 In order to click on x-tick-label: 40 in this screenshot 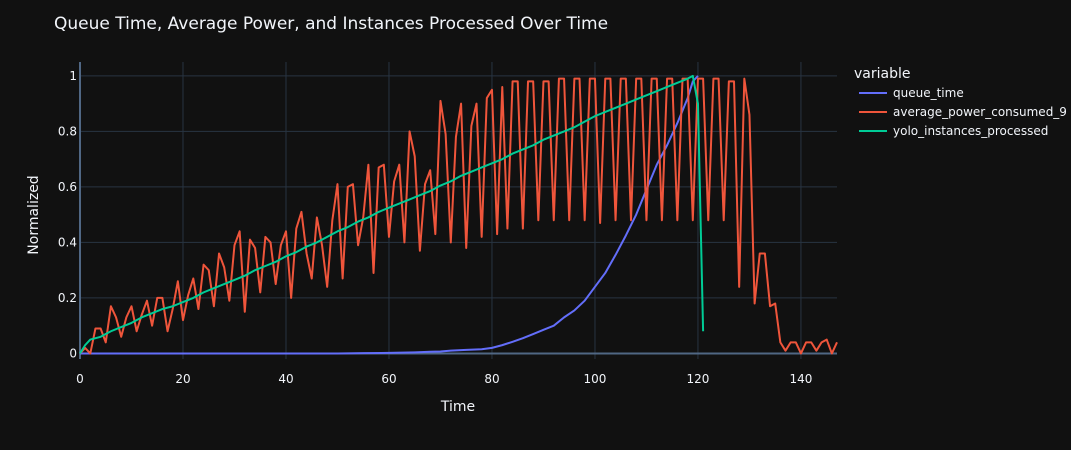, I will do `click(285, 379)`.